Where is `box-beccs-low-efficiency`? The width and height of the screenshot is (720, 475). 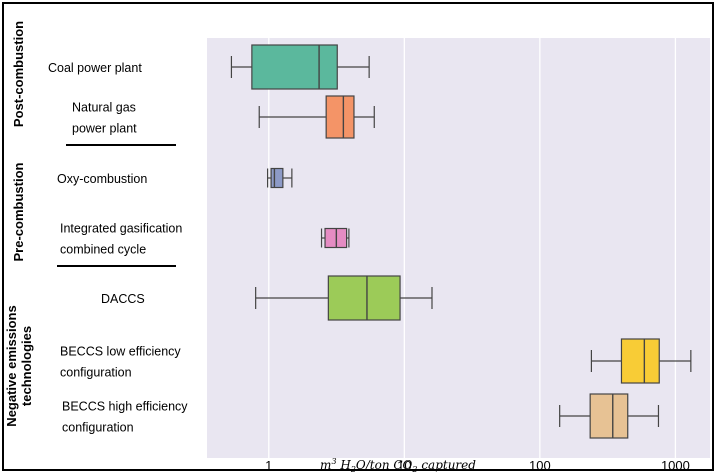 box-beccs-low-efficiency is located at coordinates (641, 361).